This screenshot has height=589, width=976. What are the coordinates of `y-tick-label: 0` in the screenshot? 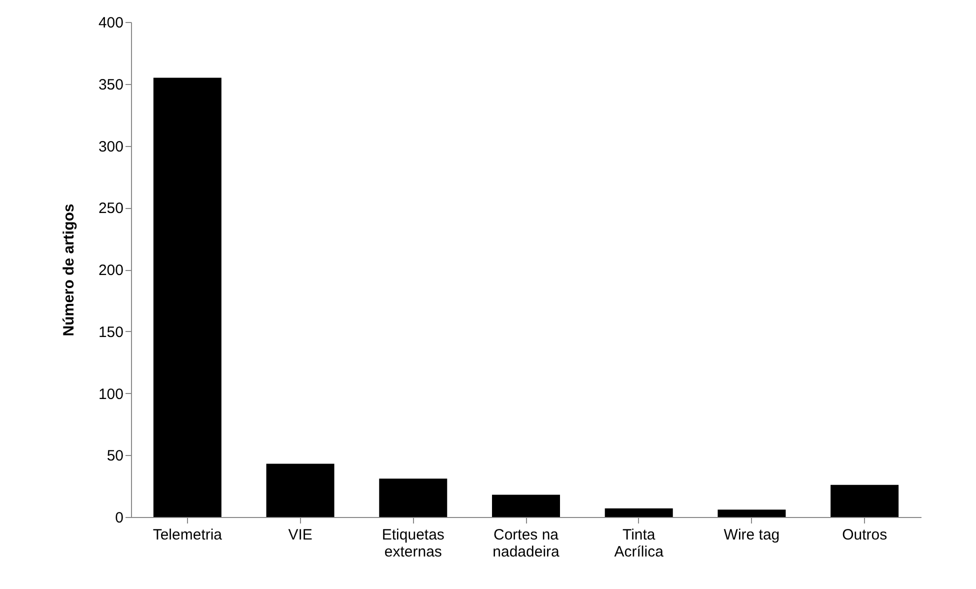 It's located at (119, 518).